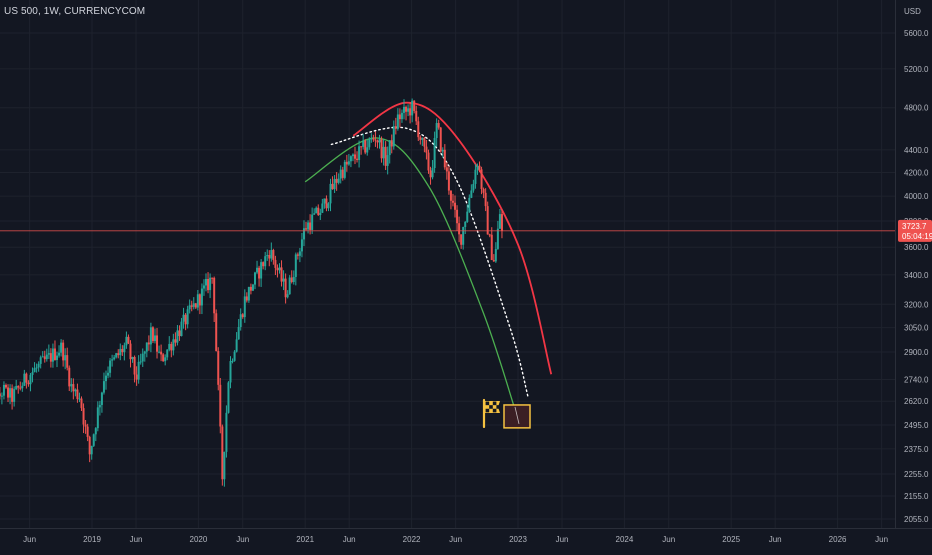  What do you see at coordinates (506, 413) in the screenshot?
I see `target-marker` at bounding box center [506, 413].